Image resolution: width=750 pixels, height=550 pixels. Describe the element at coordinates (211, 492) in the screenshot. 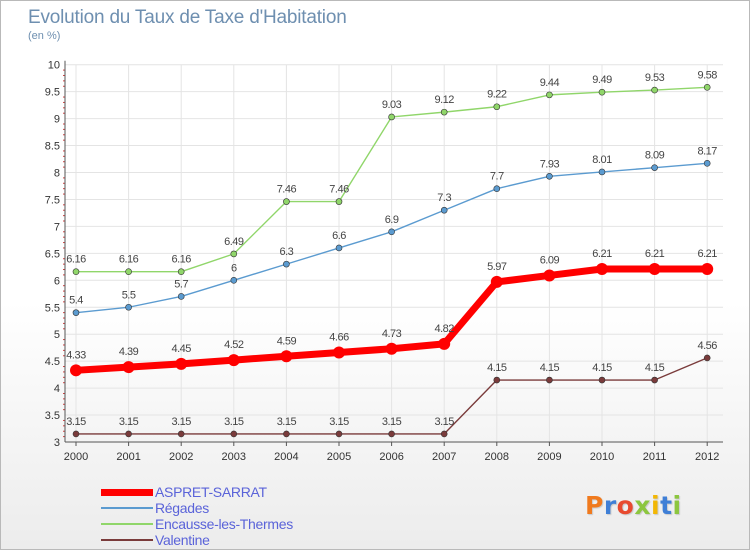

I see `legend-label-aspret-sarrat: ASPRET-SARRAT` at that location.